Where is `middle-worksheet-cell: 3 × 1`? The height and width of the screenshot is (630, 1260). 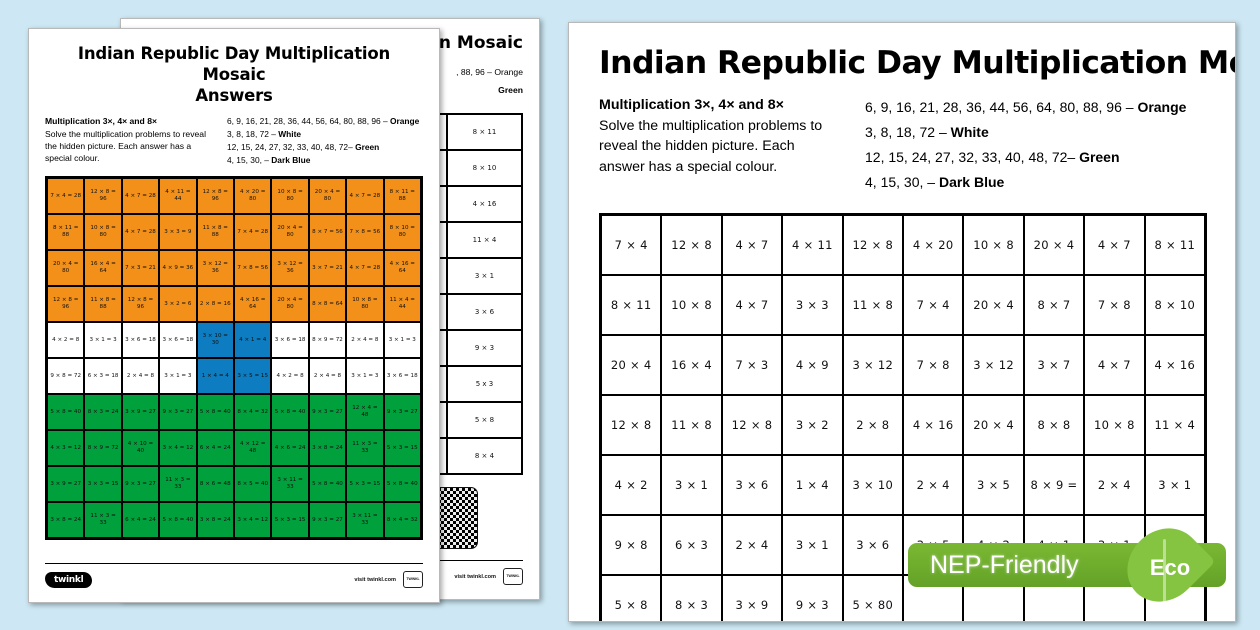
middle-worksheet-cell: 3 × 1 is located at coordinates (484, 276).